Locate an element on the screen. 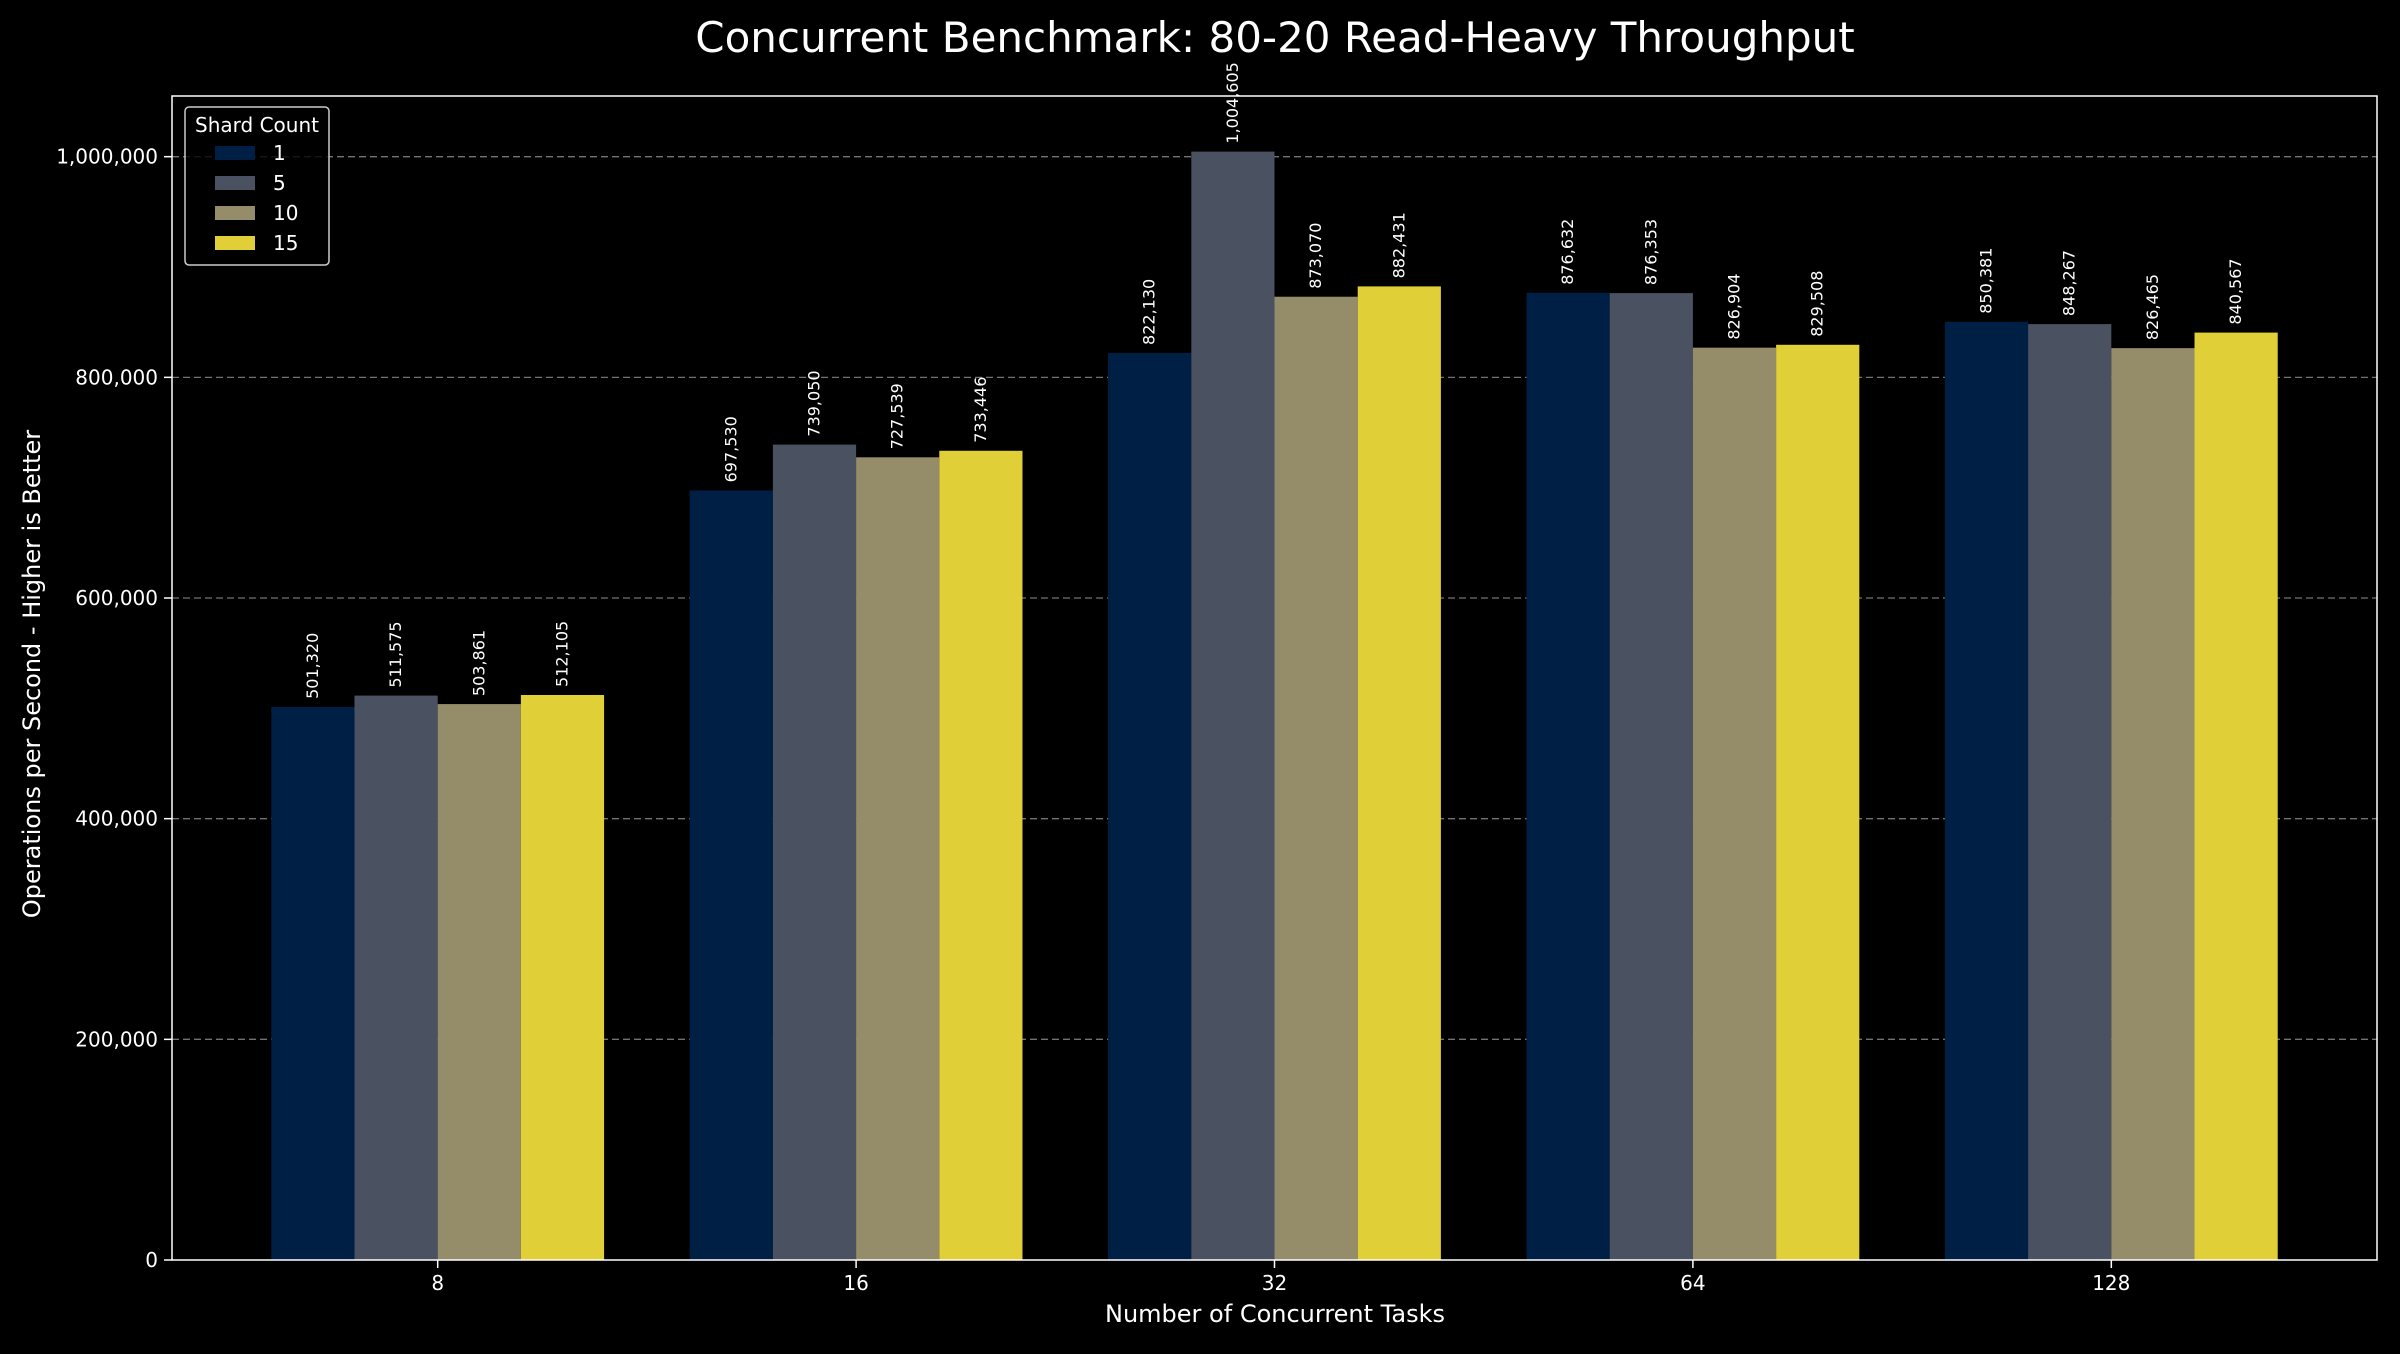 Image resolution: width=2400 pixels, height=1354 pixels. bar-value-label: 727,539 is located at coordinates (897, 416).